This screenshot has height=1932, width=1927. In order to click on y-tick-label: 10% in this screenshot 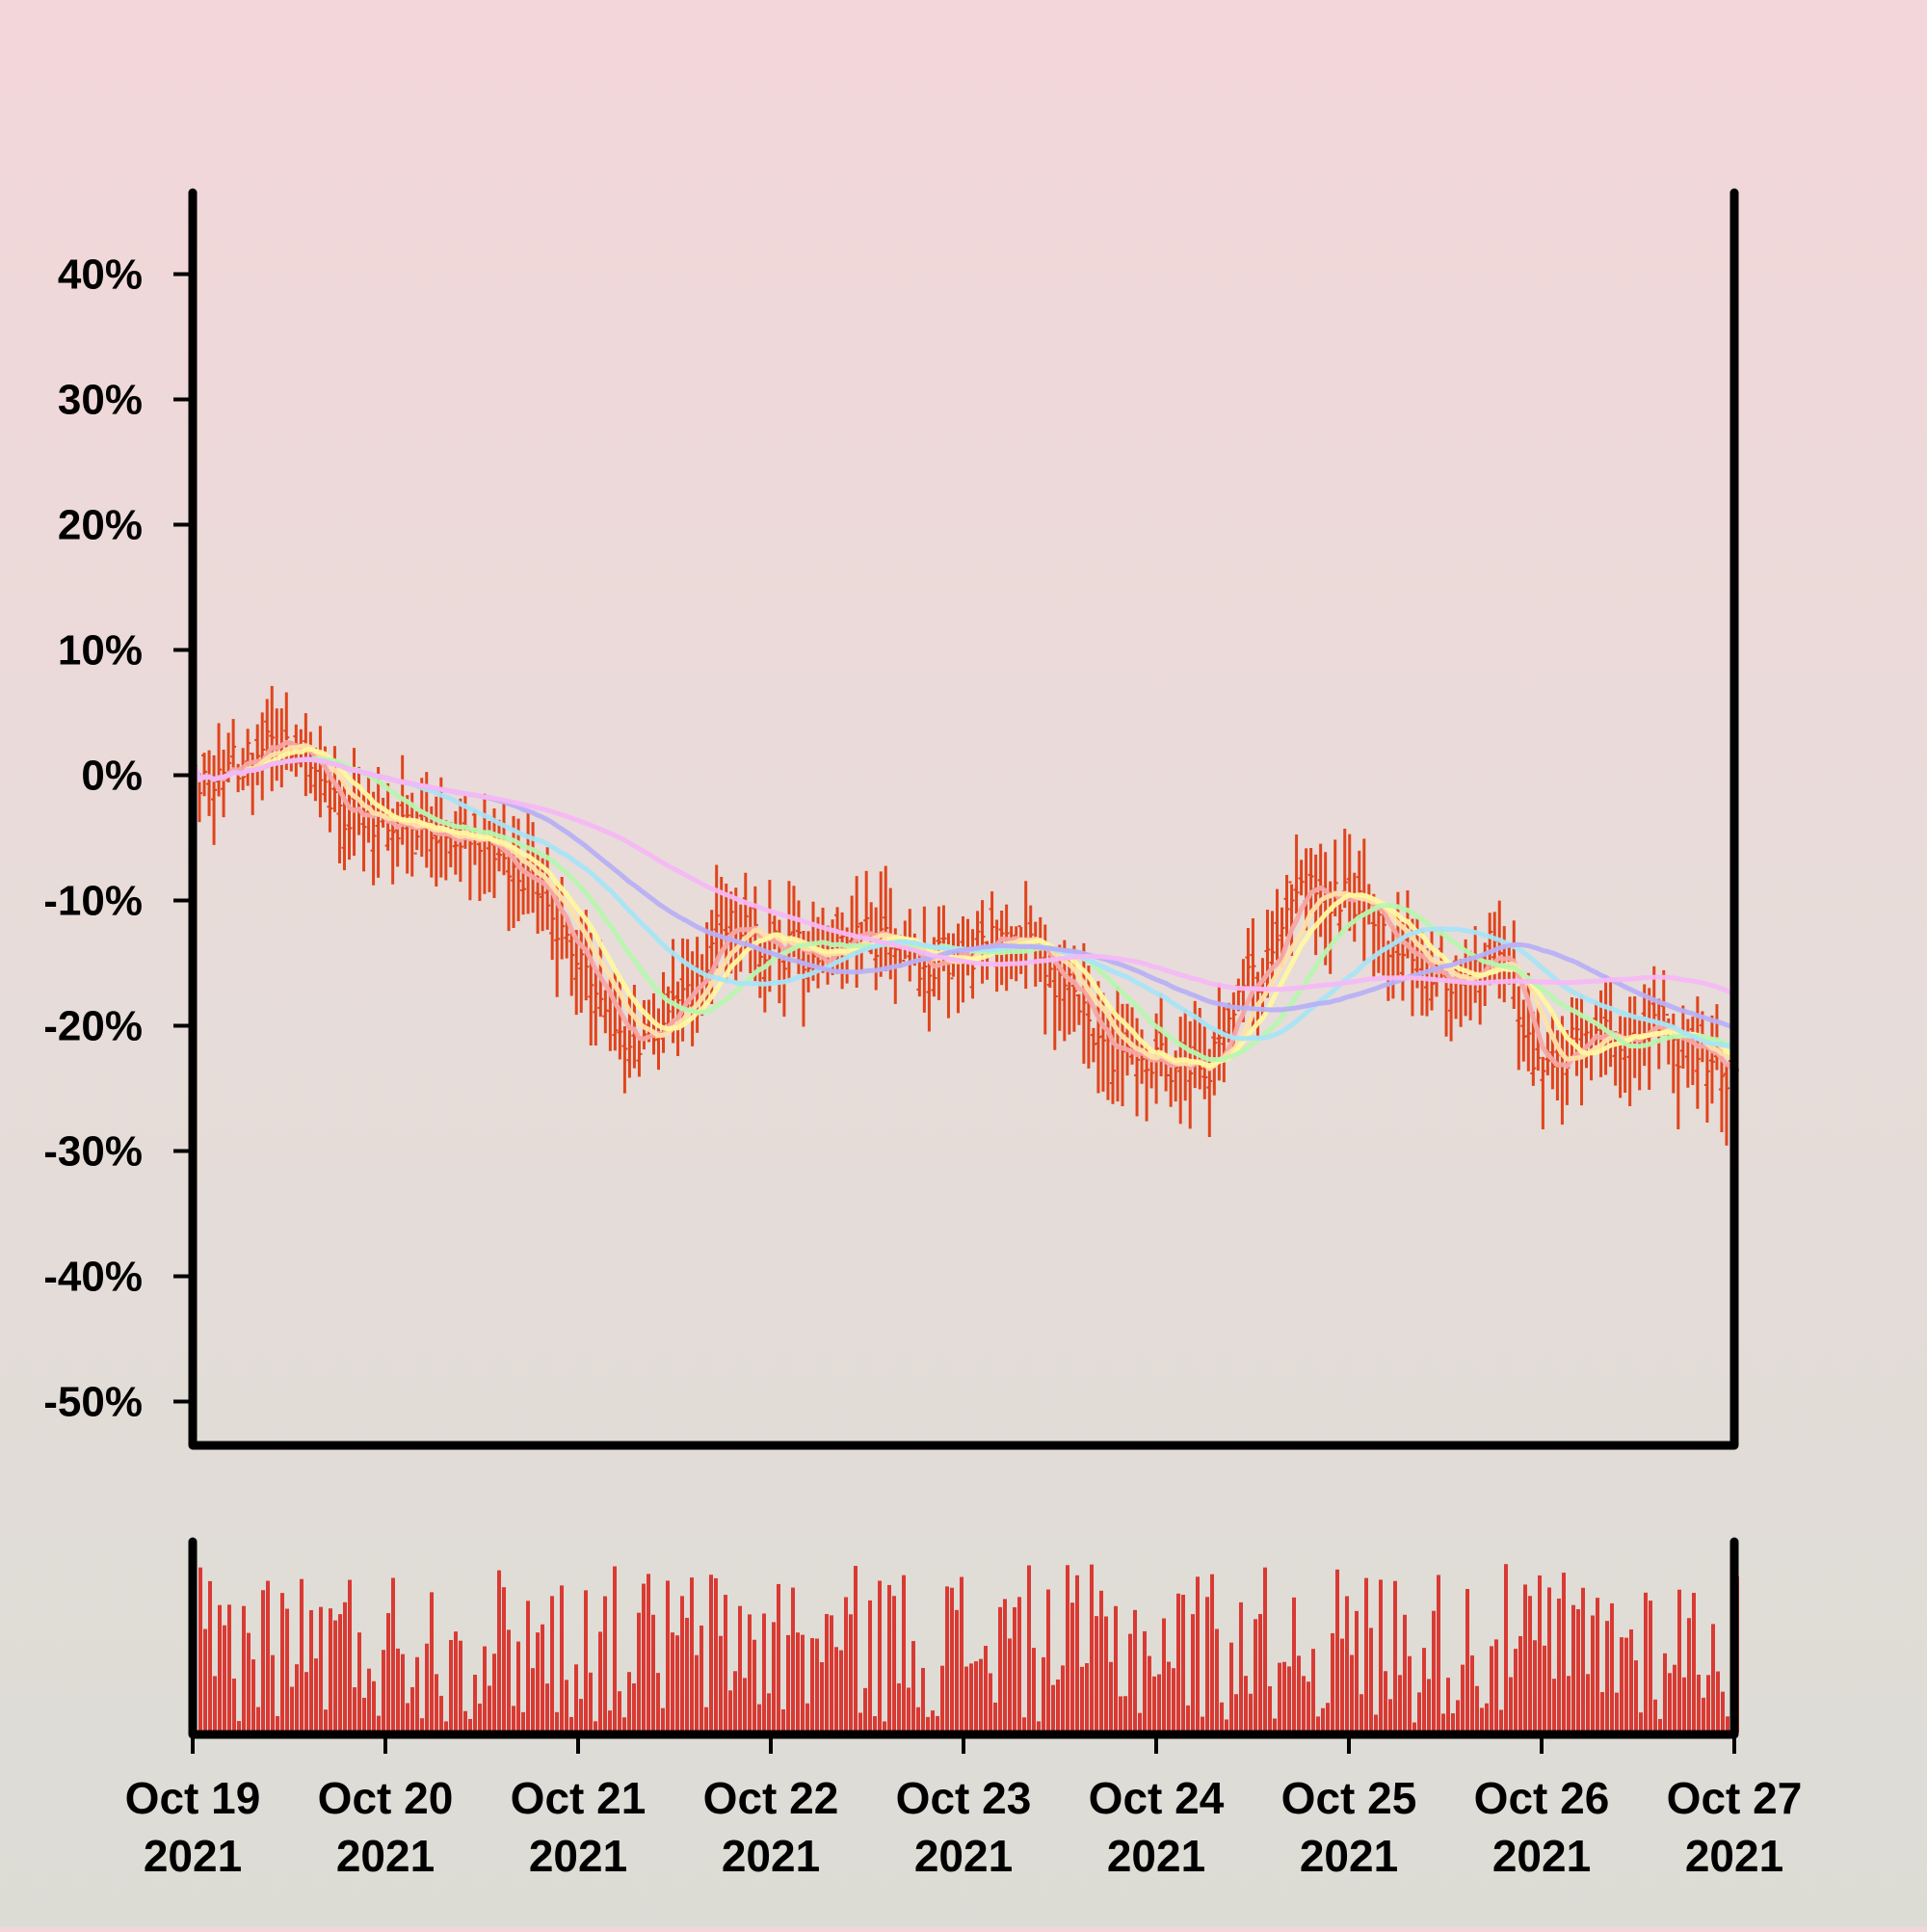, I will do `click(100, 651)`.